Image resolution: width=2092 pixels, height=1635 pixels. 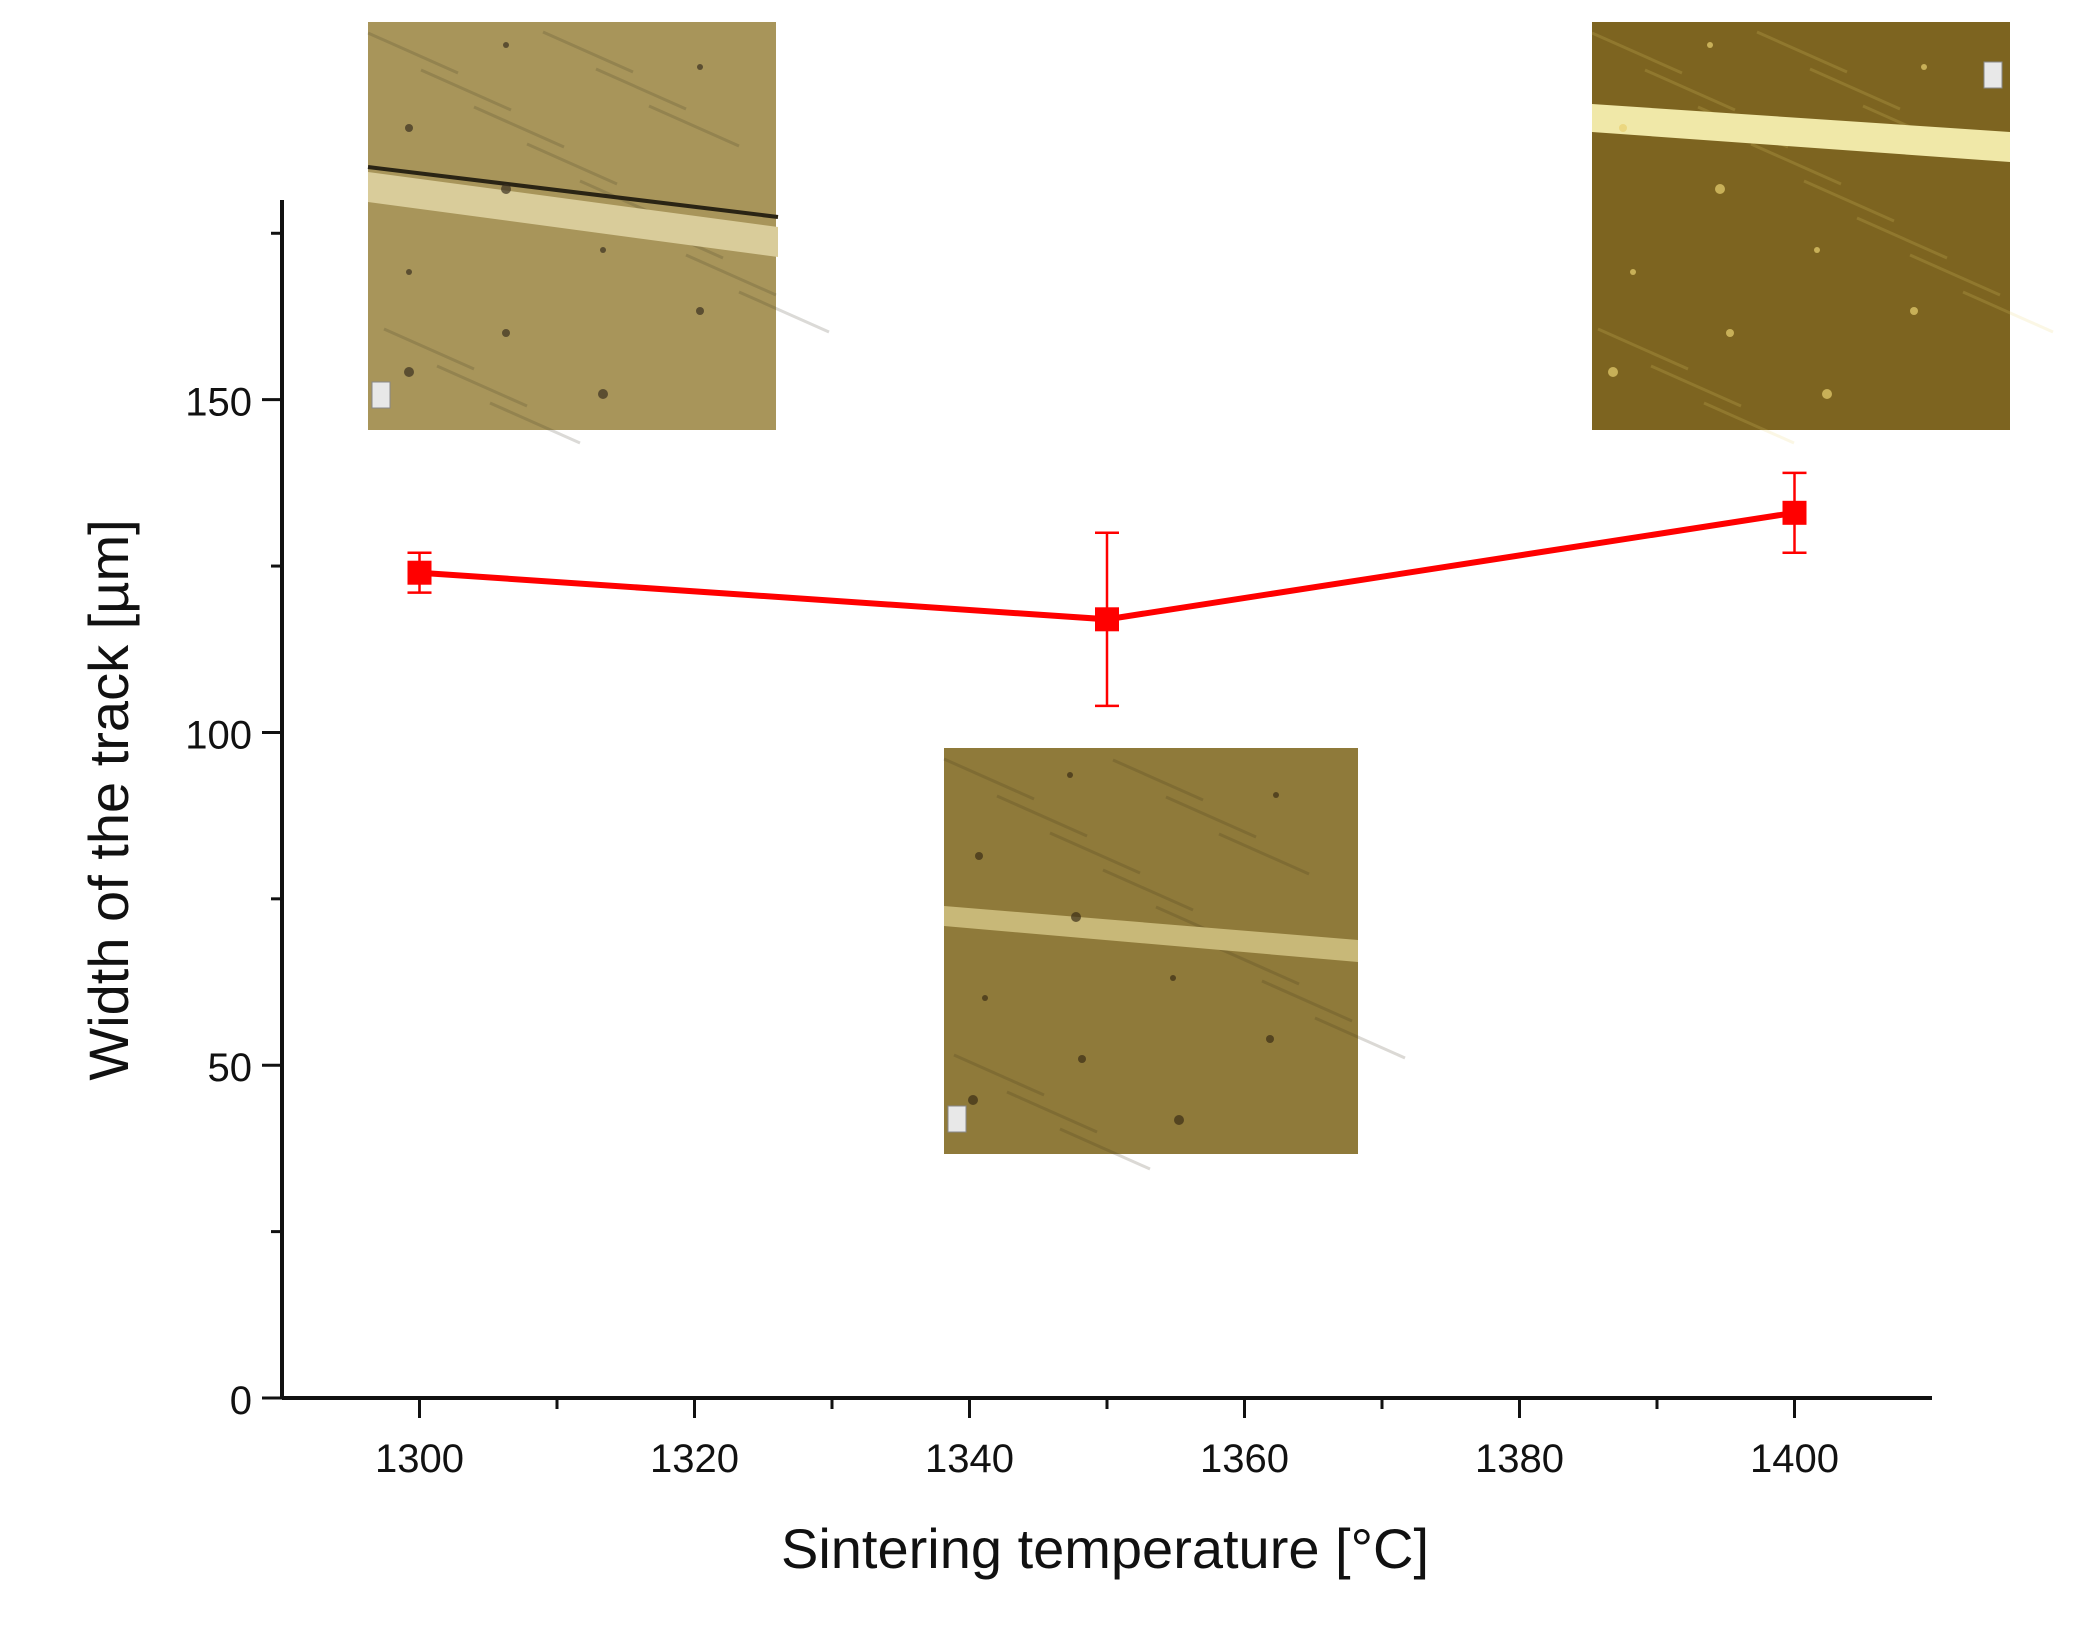 What do you see at coordinates (1801, 226) in the screenshot?
I see `micrograph-background` at bounding box center [1801, 226].